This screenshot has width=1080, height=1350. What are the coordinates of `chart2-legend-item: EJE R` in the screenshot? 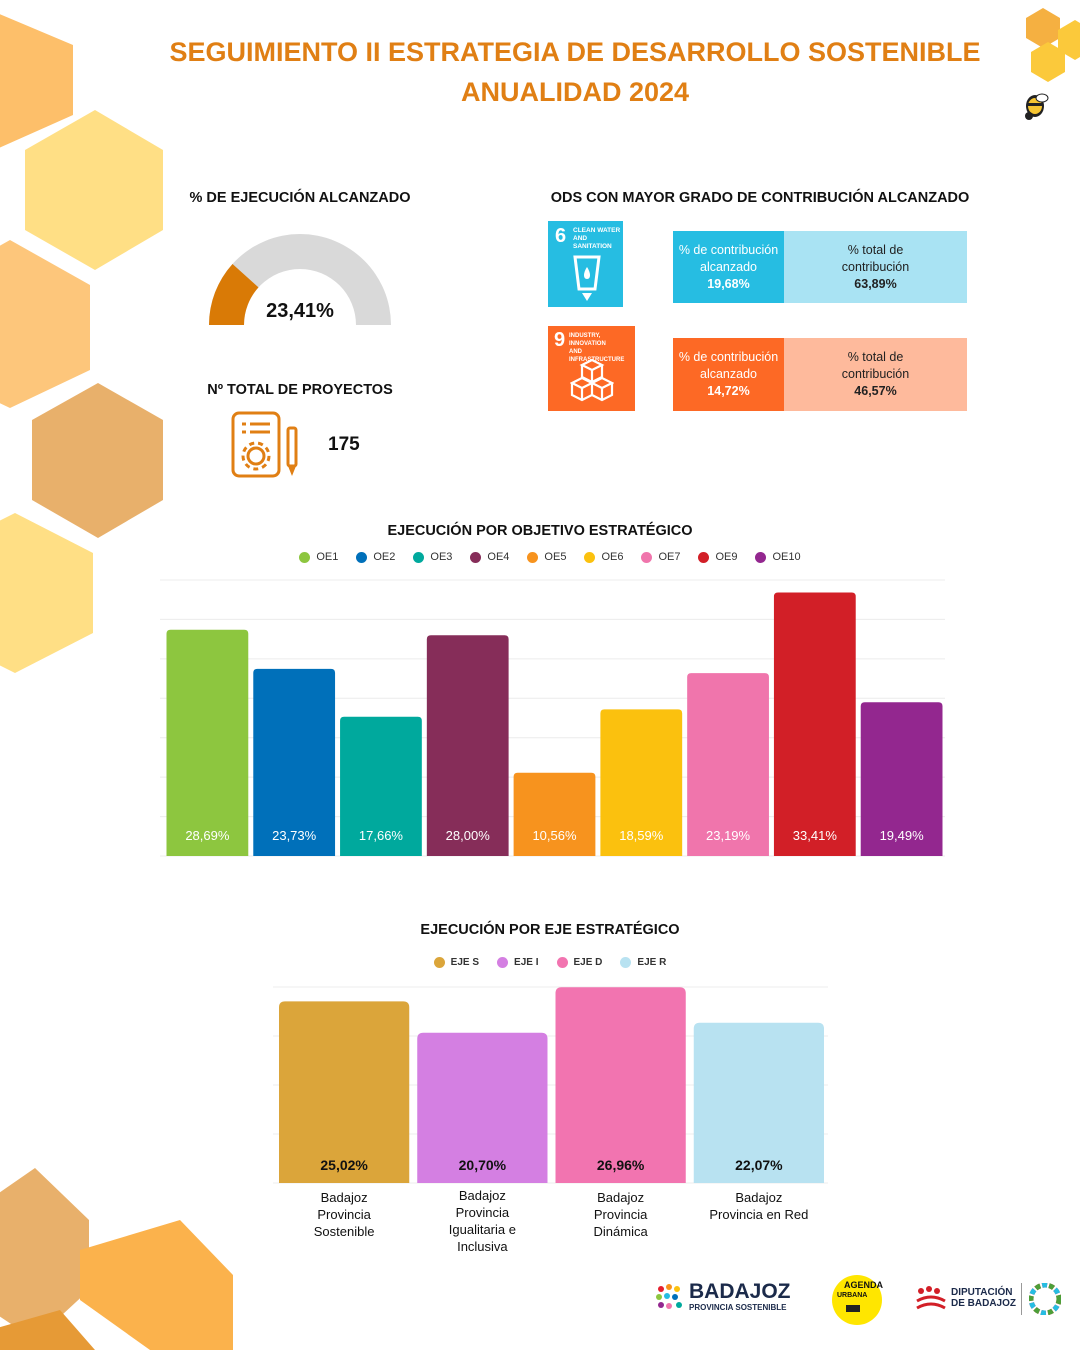 It's located at (643, 962).